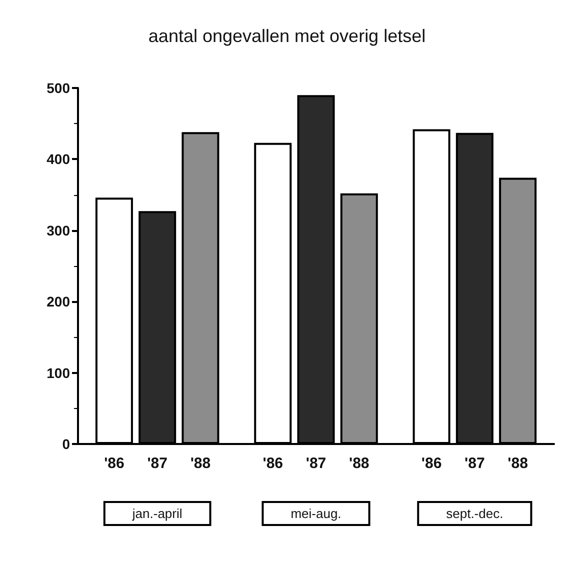 This screenshot has height=562, width=574. What do you see at coordinates (475, 513) in the screenshot?
I see `x-tick-label: sept.-dec.` at bounding box center [475, 513].